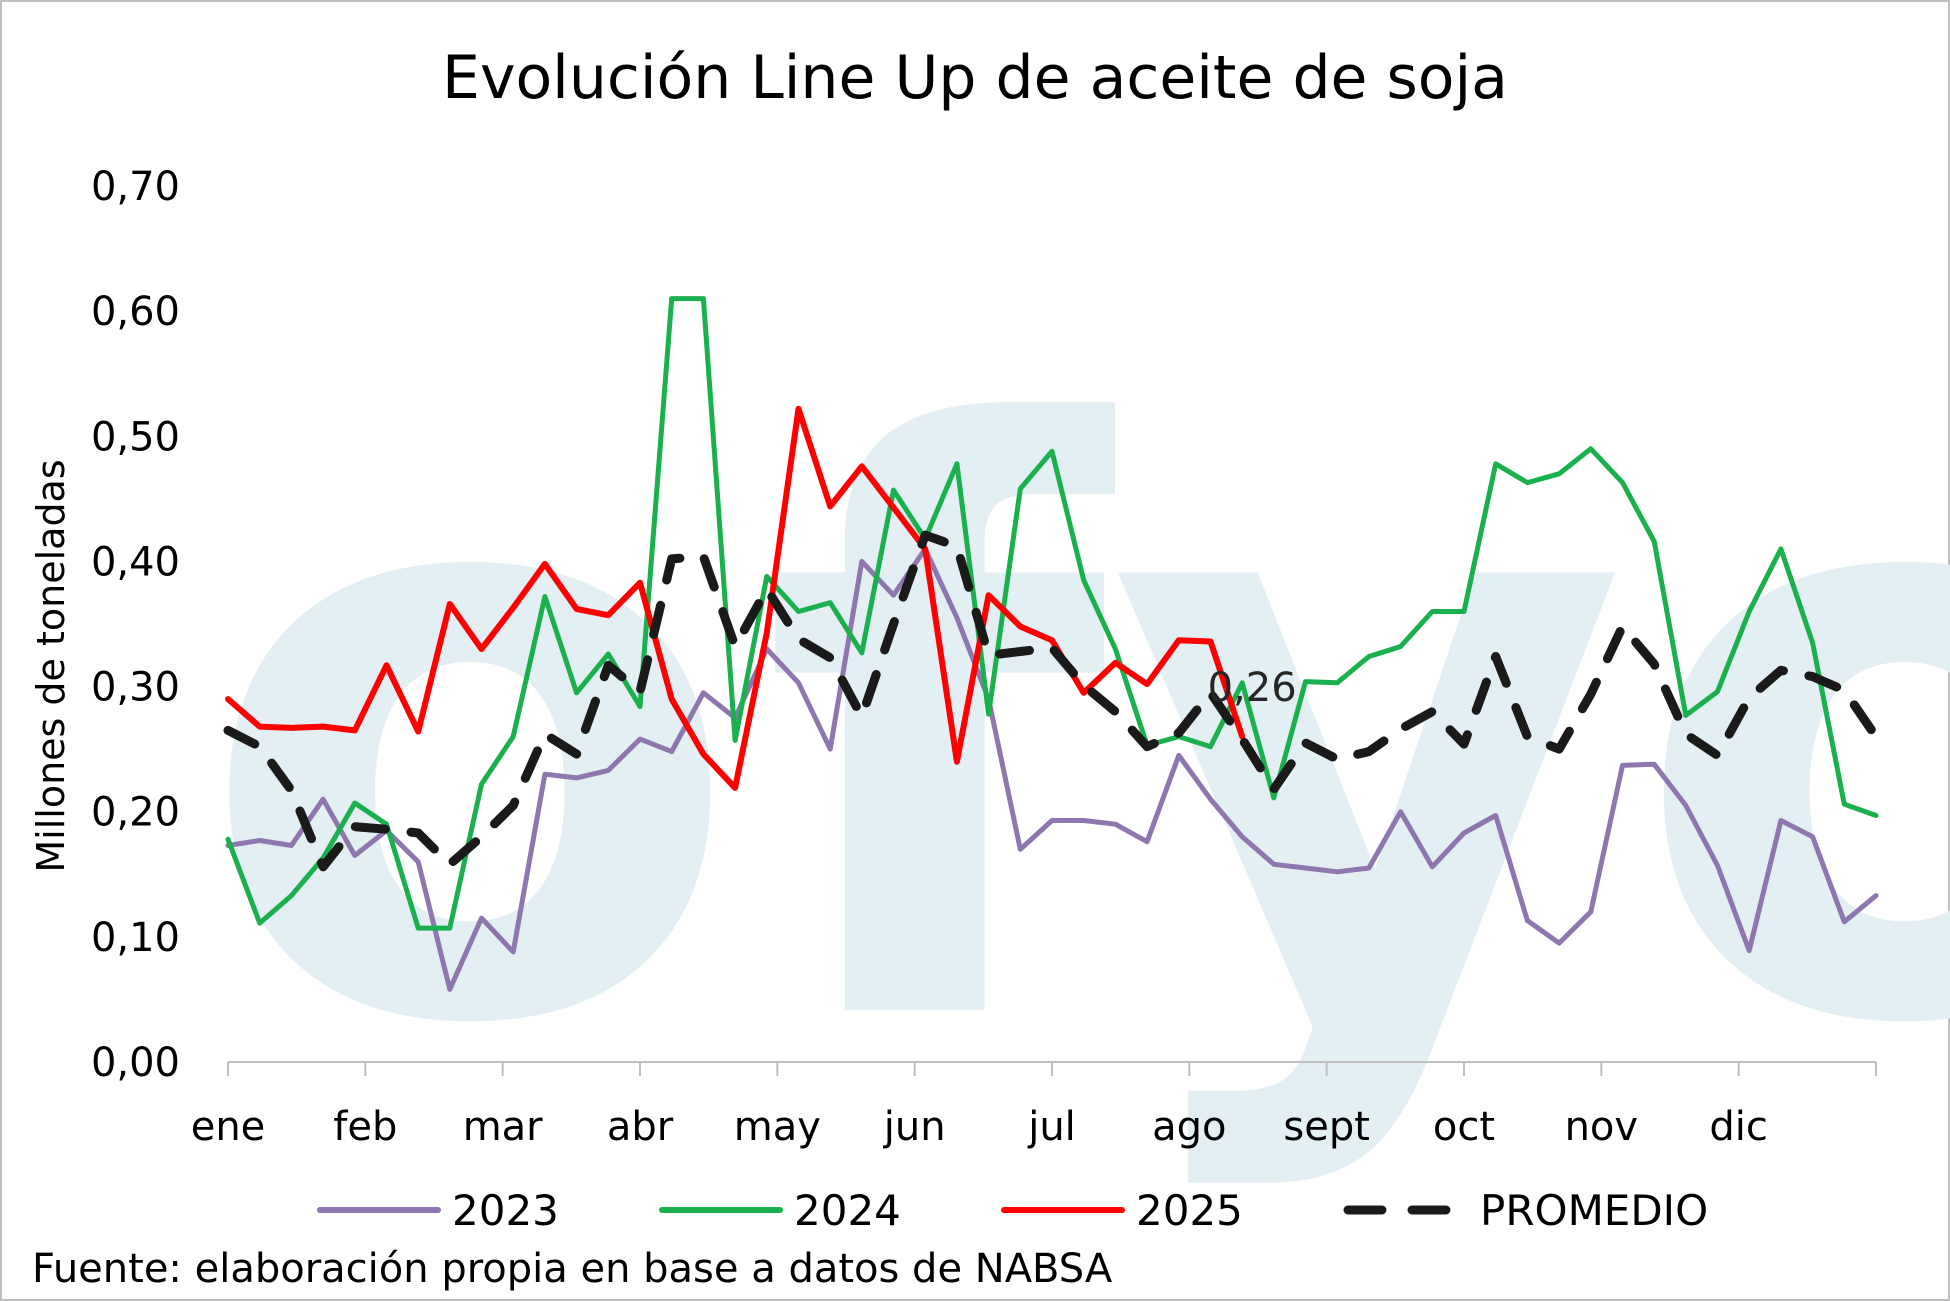  What do you see at coordinates (135, 562) in the screenshot?
I see `y-tick-label: 0,40` at bounding box center [135, 562].